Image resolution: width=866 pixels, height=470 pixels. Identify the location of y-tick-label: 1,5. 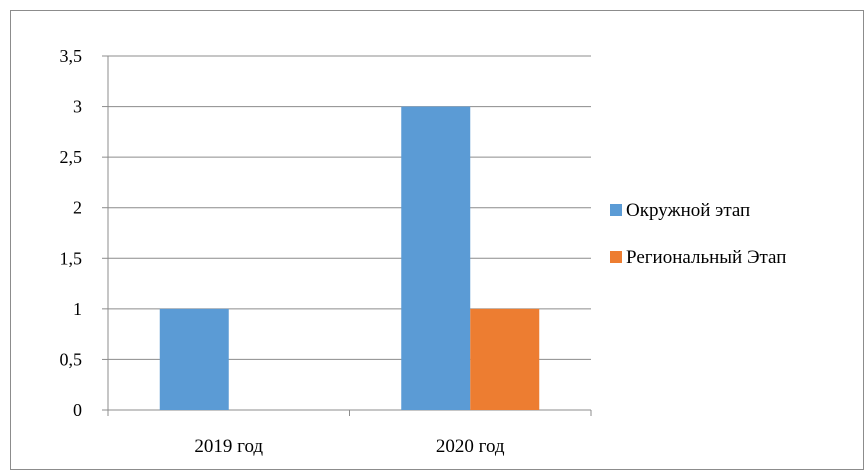
(71, 258).